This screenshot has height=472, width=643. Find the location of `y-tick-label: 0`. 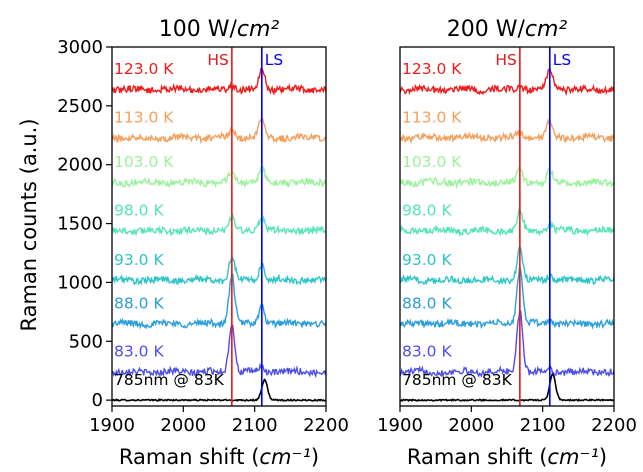

y-tick-label: 0 is located at coordinates (97, 400).